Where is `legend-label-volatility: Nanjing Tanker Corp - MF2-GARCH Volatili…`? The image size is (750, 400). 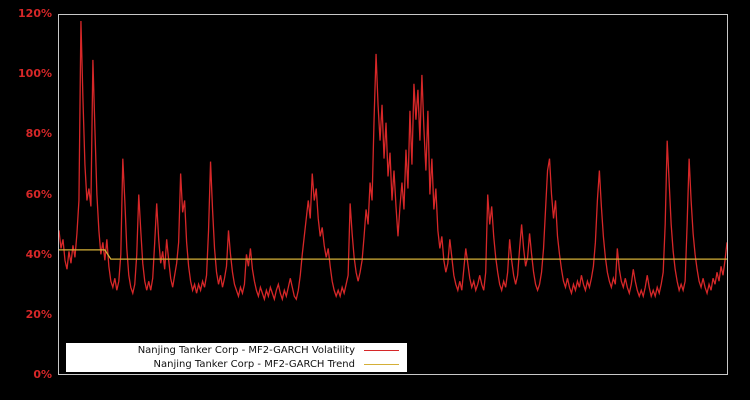 legend-label-volatility: Nanjing Tanker Corp - MF2-GARCH Volatili… is located at coordinates (246, 350).